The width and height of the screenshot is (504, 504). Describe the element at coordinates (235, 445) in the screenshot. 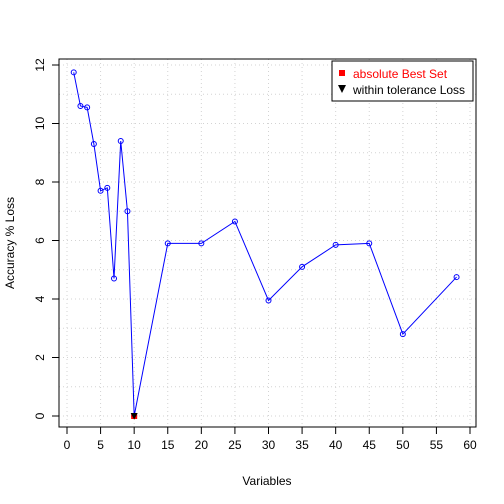

I see `x-tick-label: 25` at that location.